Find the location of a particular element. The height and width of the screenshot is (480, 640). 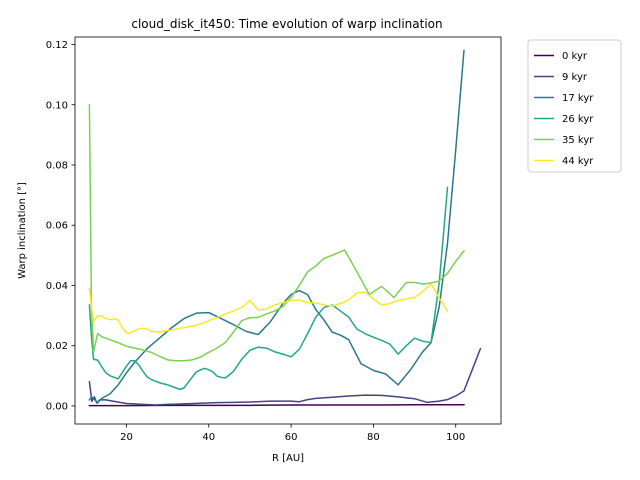

legend-label: 26 kyr is located at coordinates (578, 119).